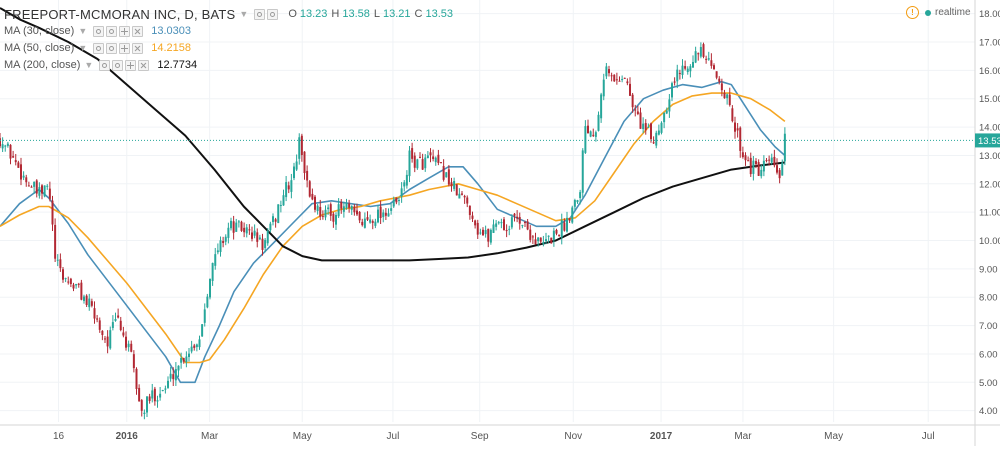 Image resolution: width=1000 pixels, height=451 pixels. Describe the element at coordinates (39, 48) in the screenshot. I see `indicator-label: MA (50, close)` at that location.